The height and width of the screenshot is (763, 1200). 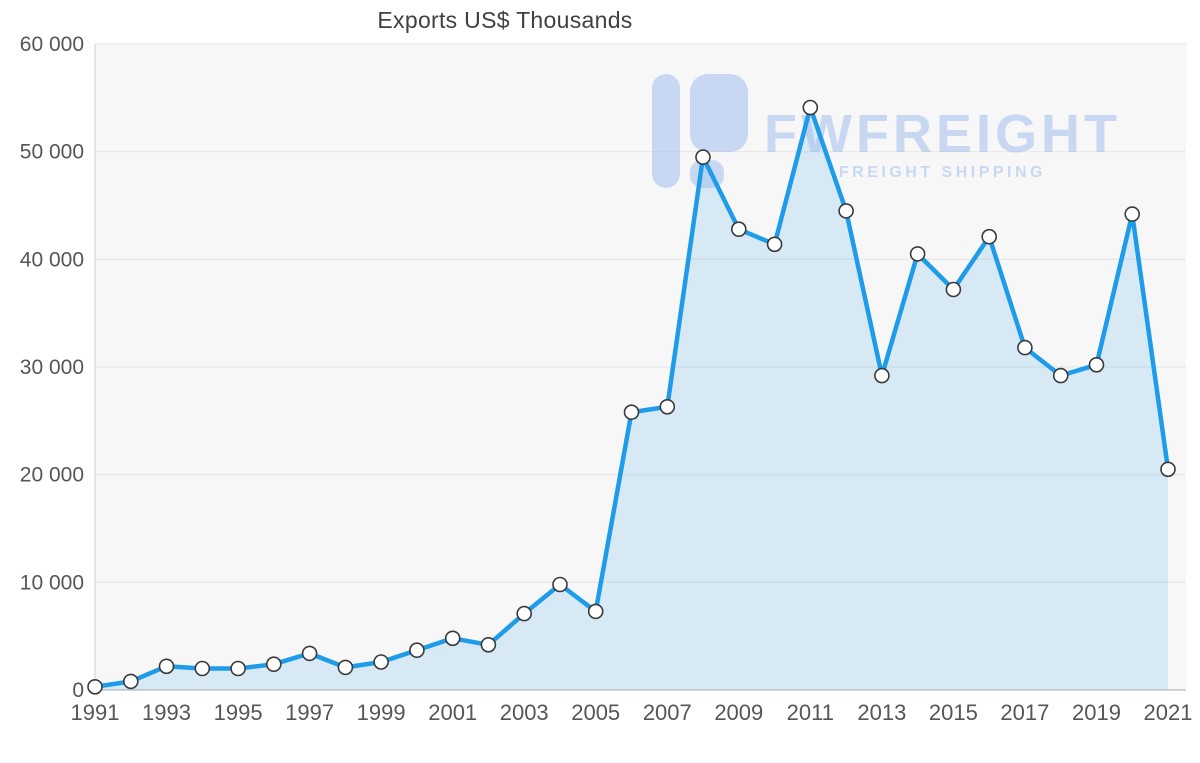 I want to click on data-point-2010, so click(x=774, y=244).